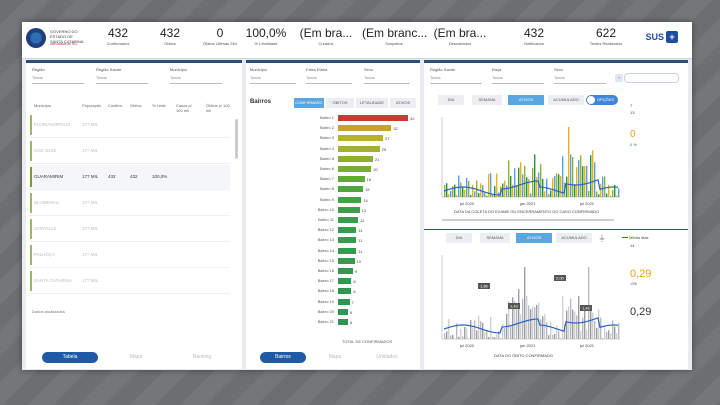  I want to click on col-header: Óbitos p/ 100 mil, so click(218, 108).